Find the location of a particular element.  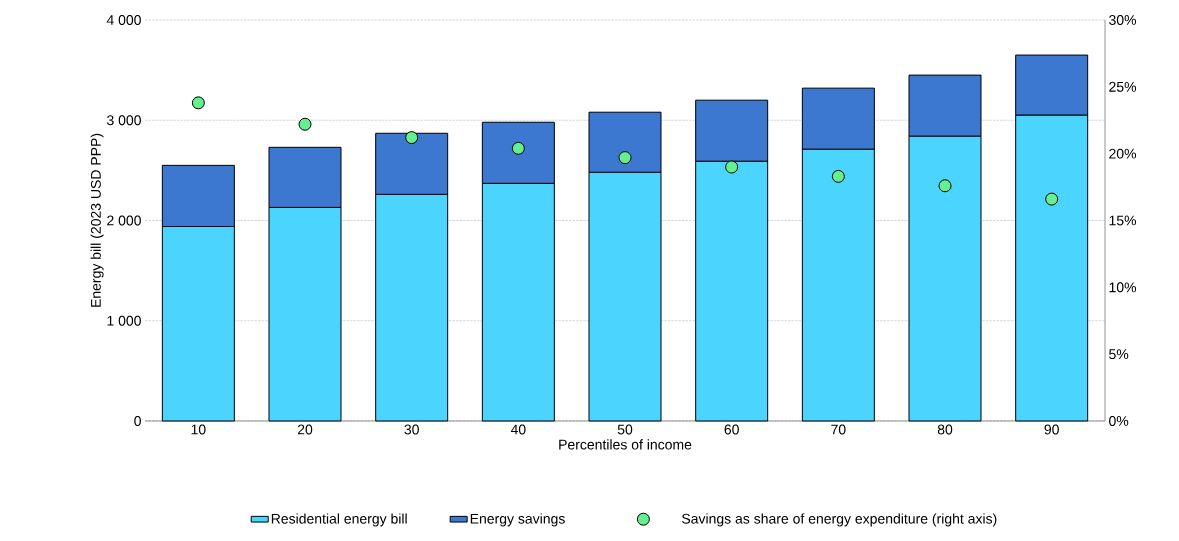

y-axis-title: Energy bill (2023 USD PPP) is located at coordinates (97, 220).